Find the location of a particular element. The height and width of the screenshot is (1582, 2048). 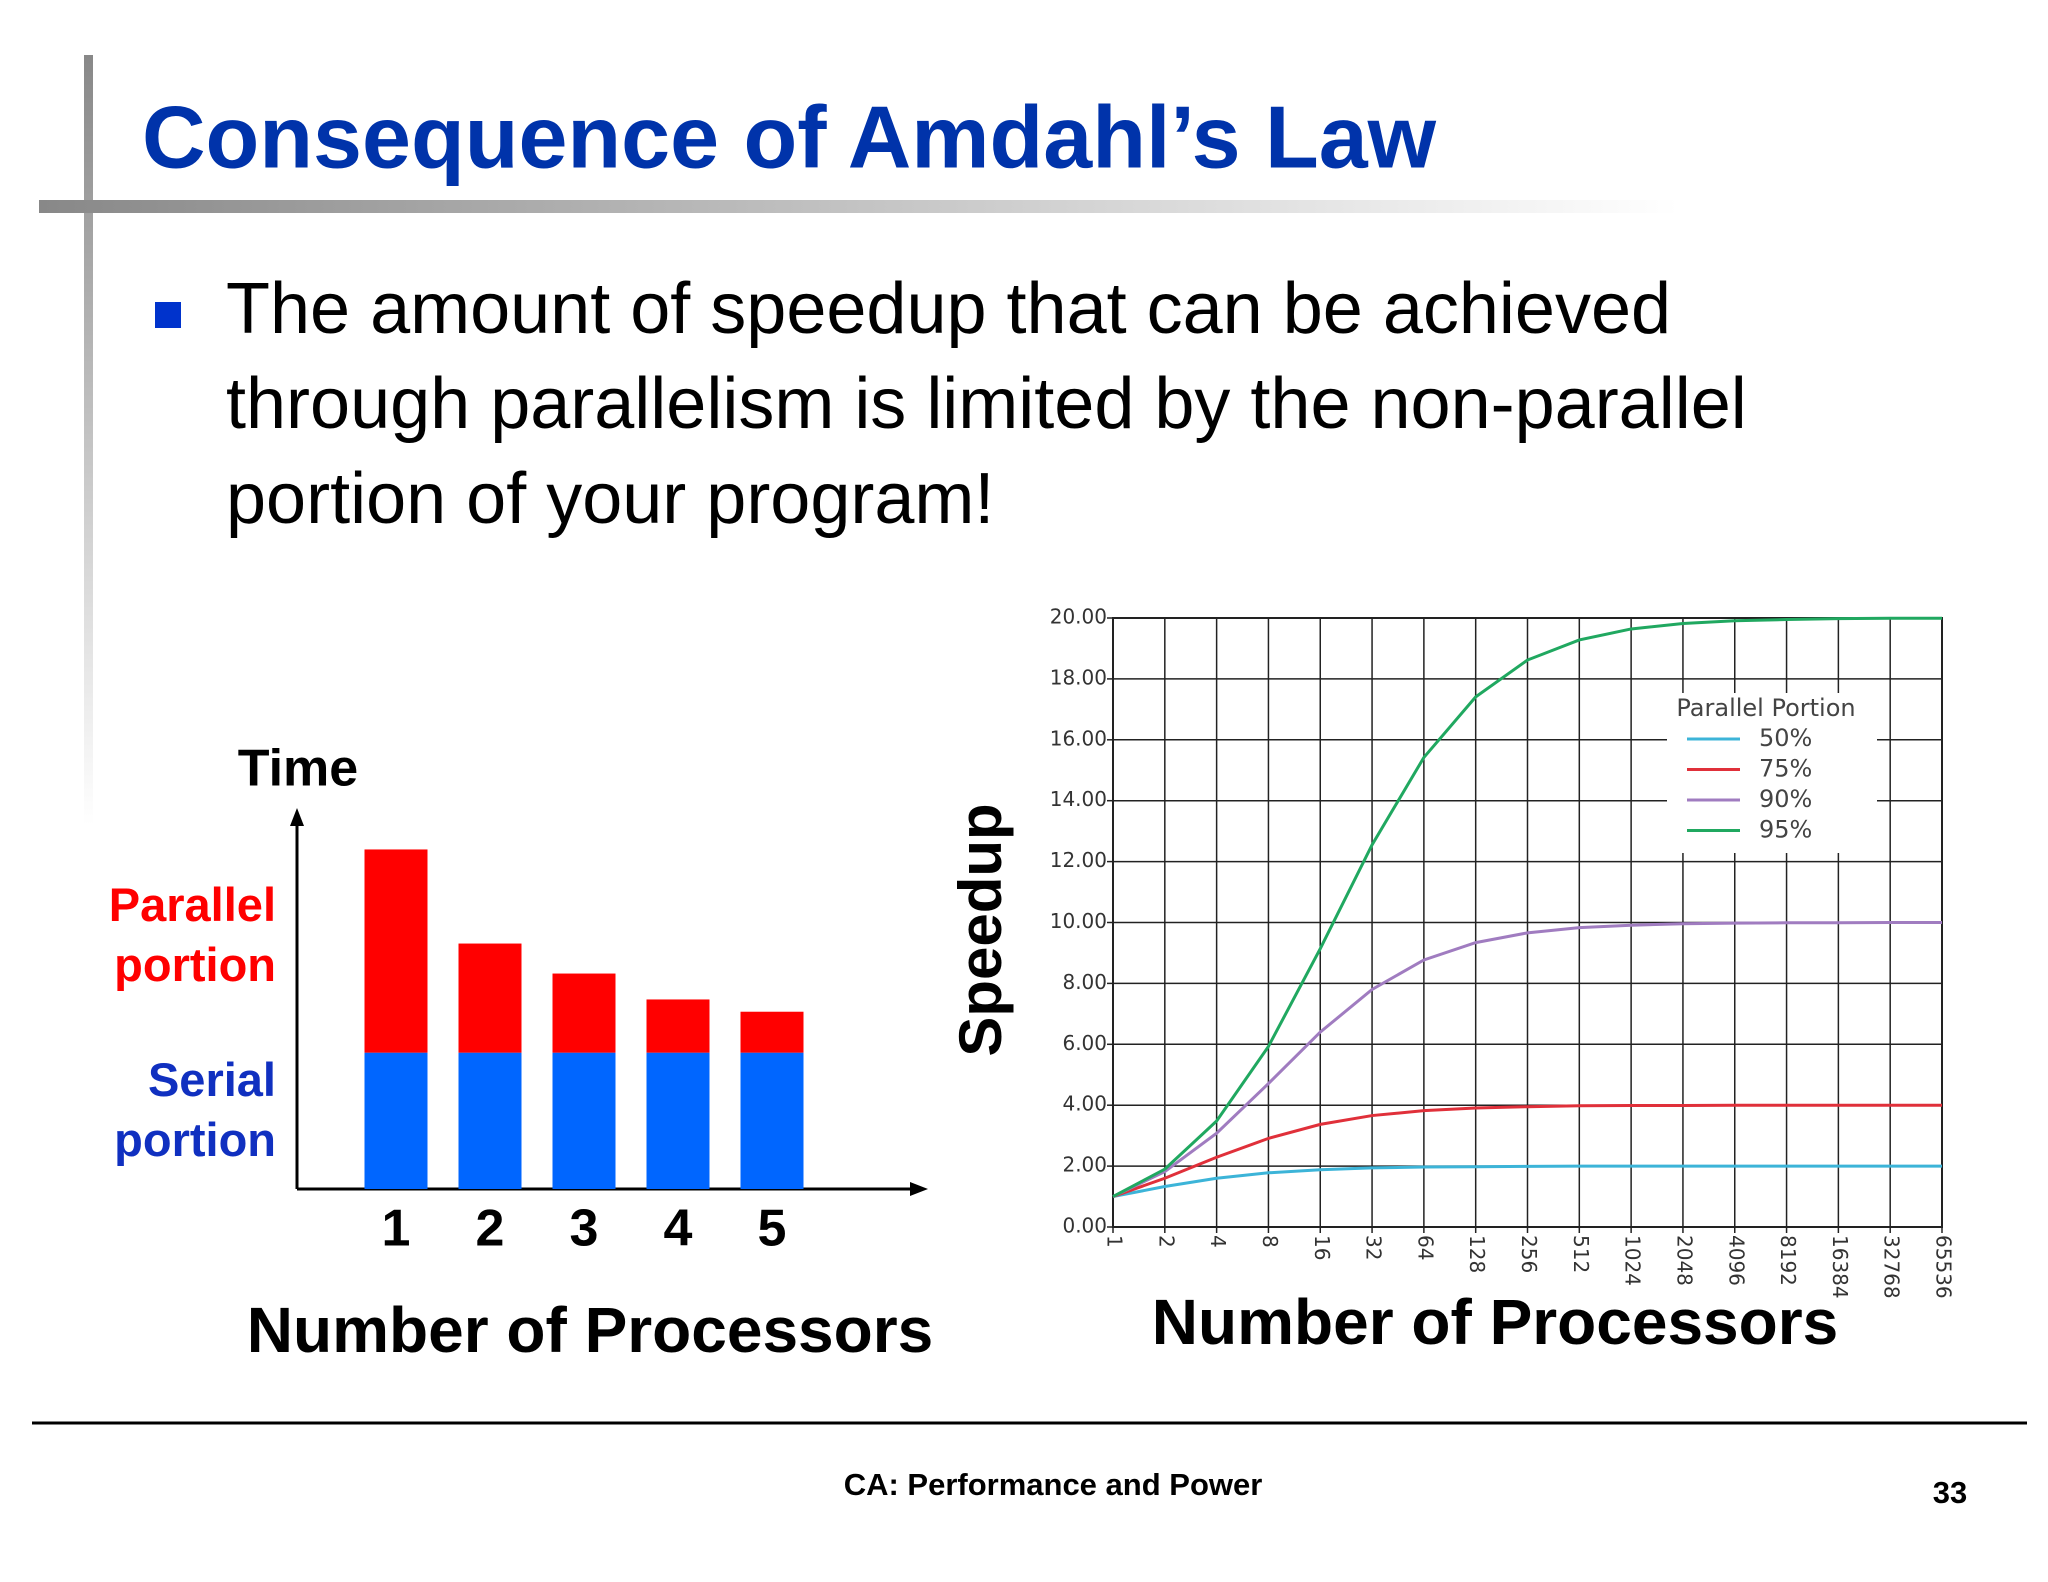

y-tick-label: 0.00 is located at coordinates (1084, 1226).